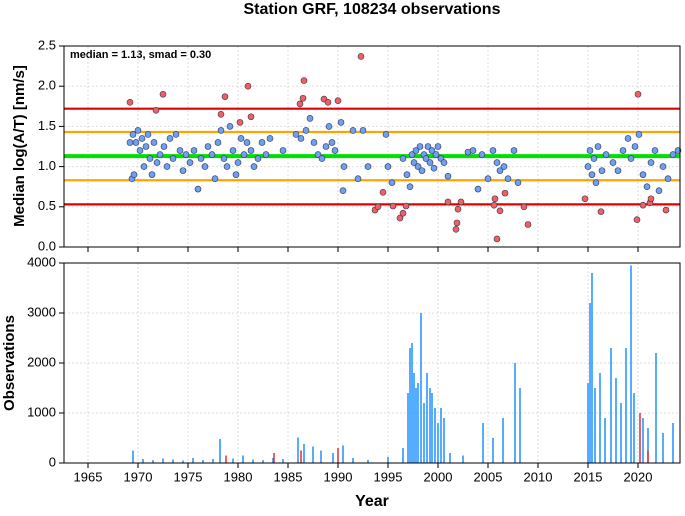  Describe the element at coordinates (52, 461) in the screenshot. I see `y-tick-label: 0` at that location.